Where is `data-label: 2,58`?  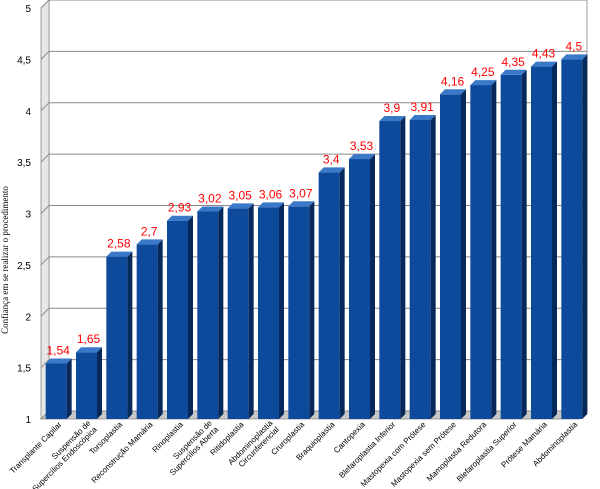 data-label: 2,58 is located at coordinates (119, 244).